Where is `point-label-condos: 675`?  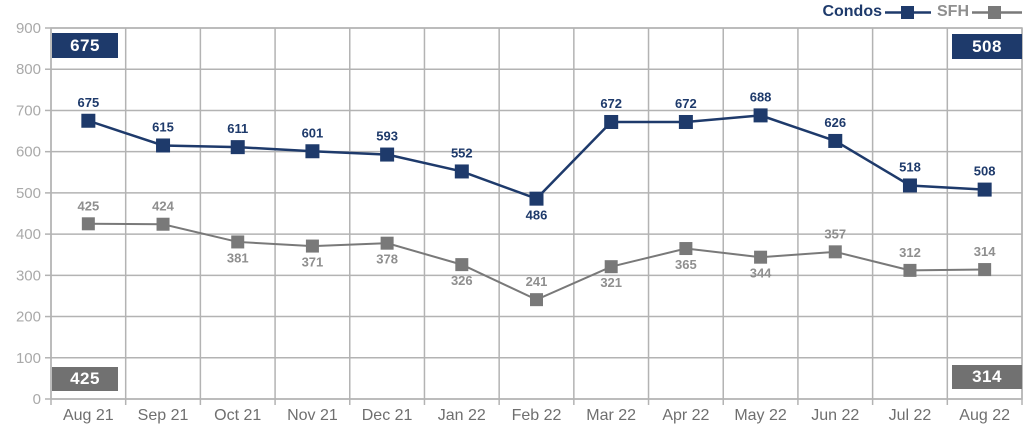
point-label-condos: 675 is located at coordinates (88, 102).